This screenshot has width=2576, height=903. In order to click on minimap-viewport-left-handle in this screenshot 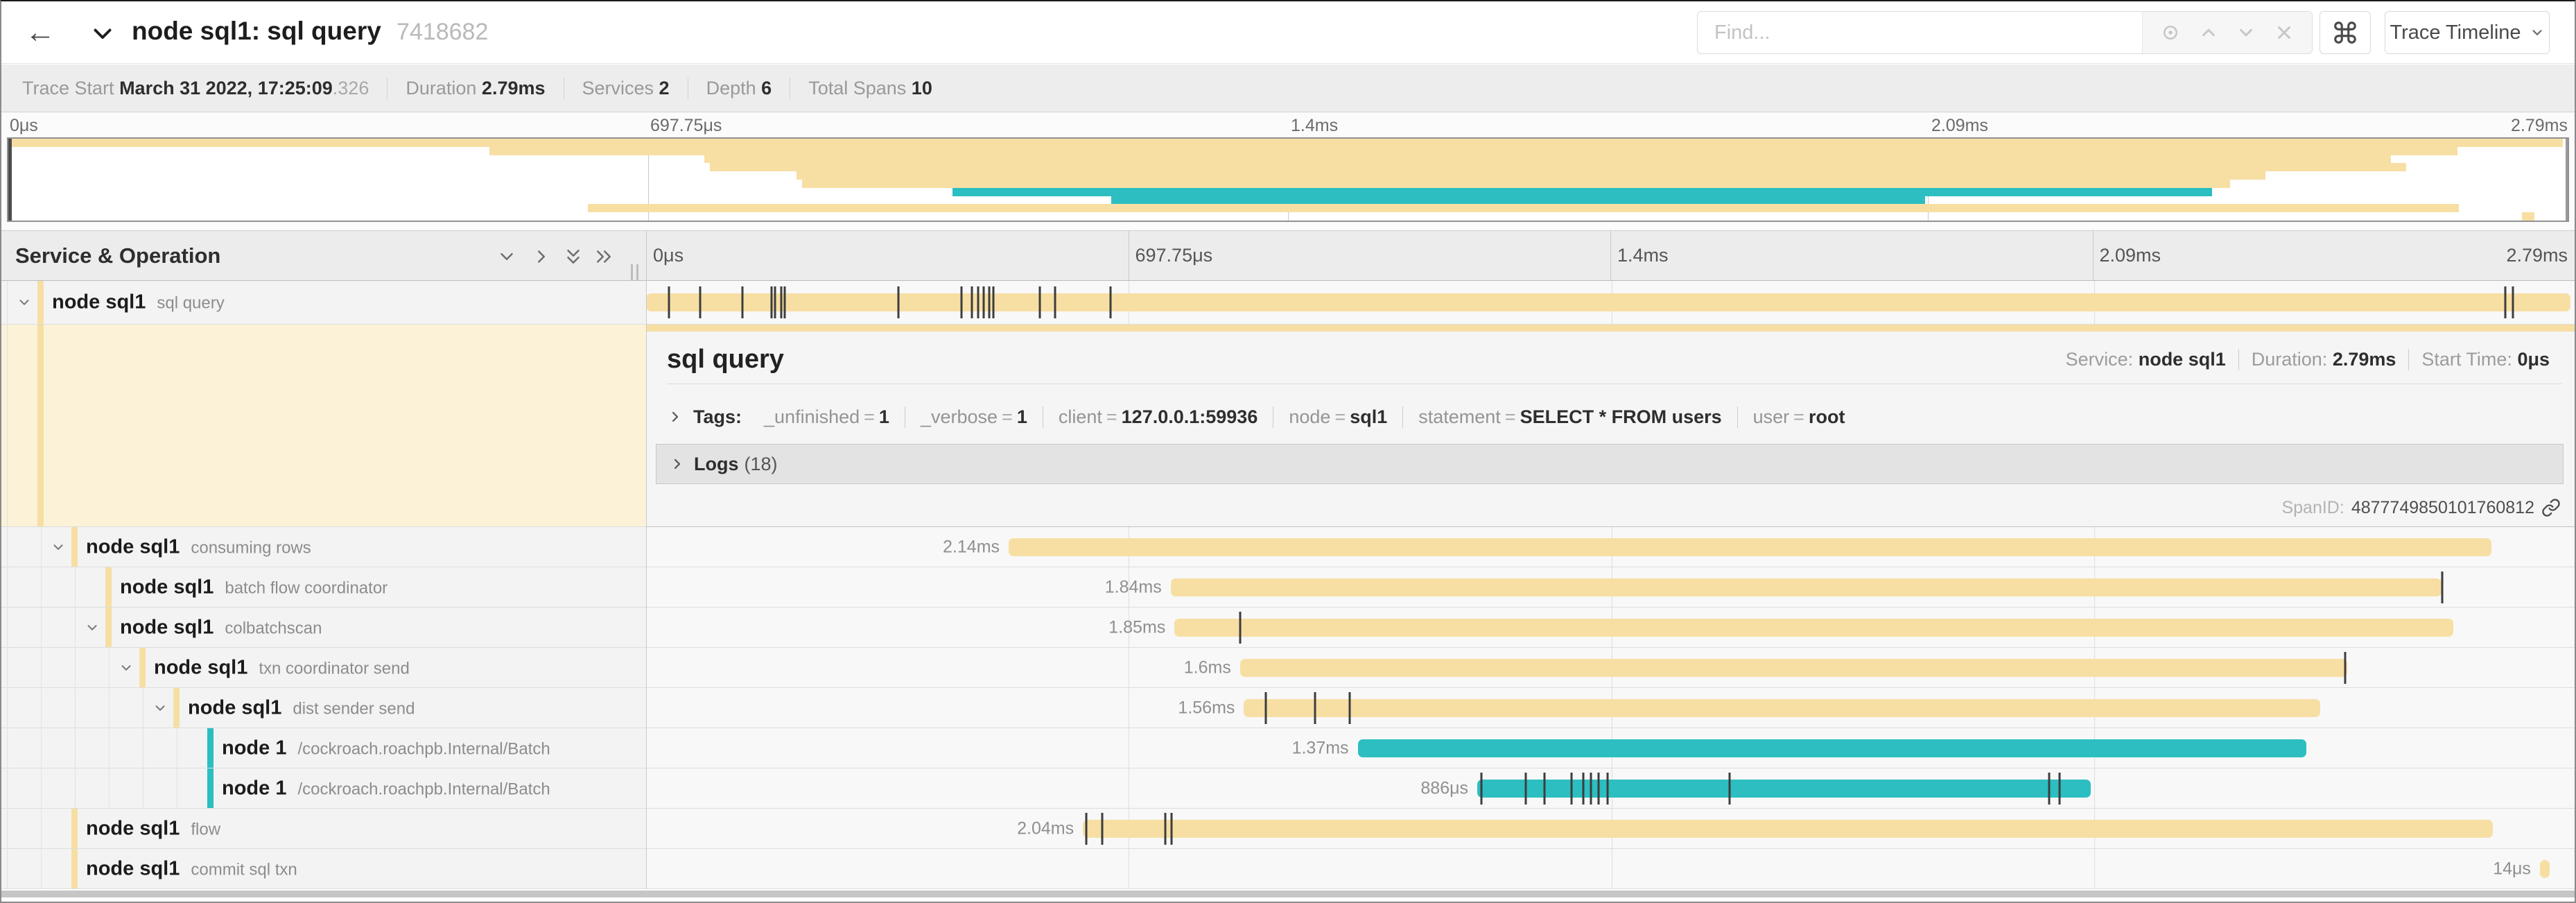, I will do `click(10, 180)`.